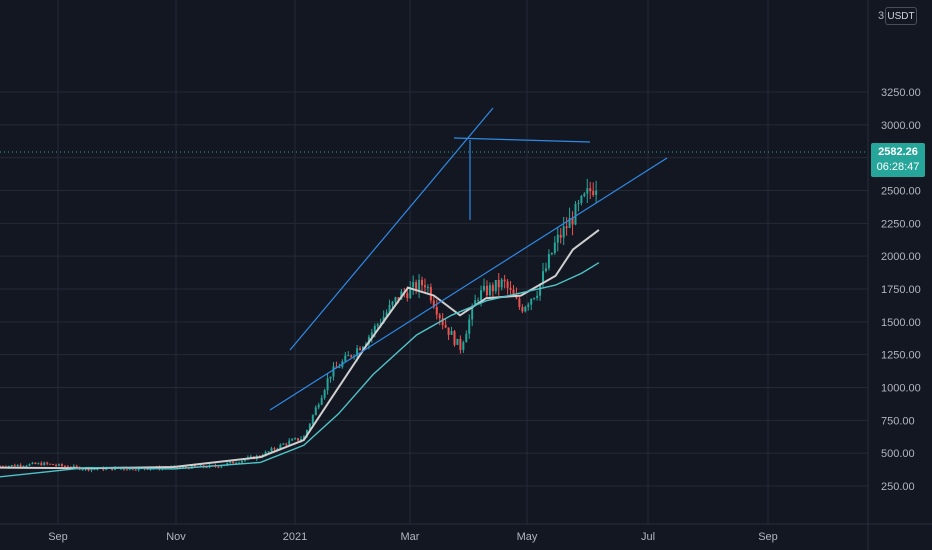 The width and height of the screenshot is (932, 550). What do you see at coordinates (881, 16) in the screenshot?
I see `y-axis-partial-label: 3` at bounding box center [881, 16].